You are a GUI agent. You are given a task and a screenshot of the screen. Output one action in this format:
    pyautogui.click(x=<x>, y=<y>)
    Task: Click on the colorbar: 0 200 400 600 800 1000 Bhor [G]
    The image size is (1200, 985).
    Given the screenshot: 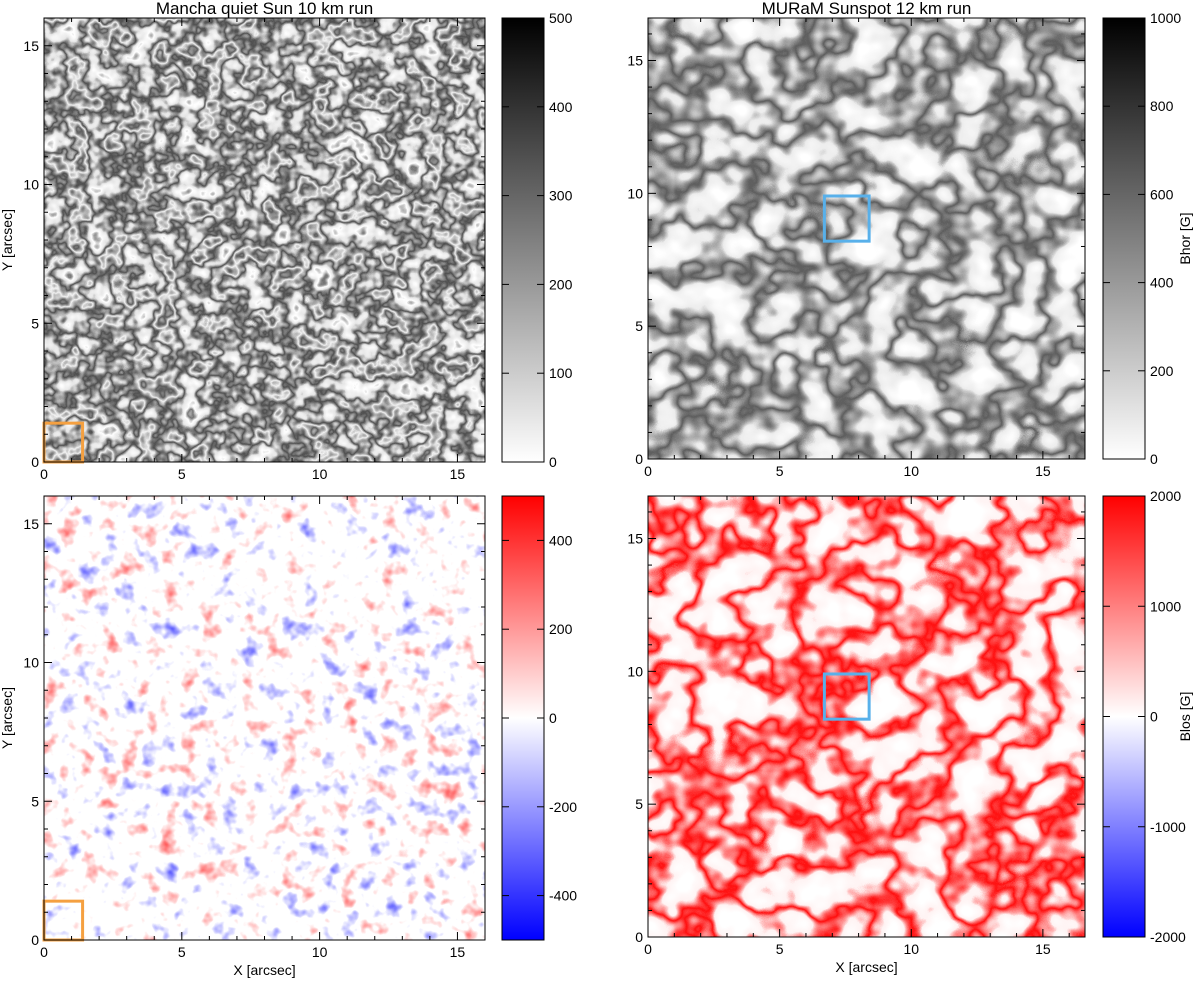 What is the action you would take?
    pyautogui.click(x=1147, y=238)
    